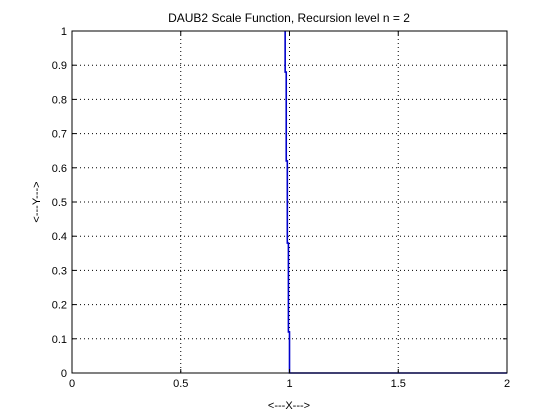  Describe the element at coordinates (180, 384) in the screenshot. I see `x-tick-label: 0.5` at that location.